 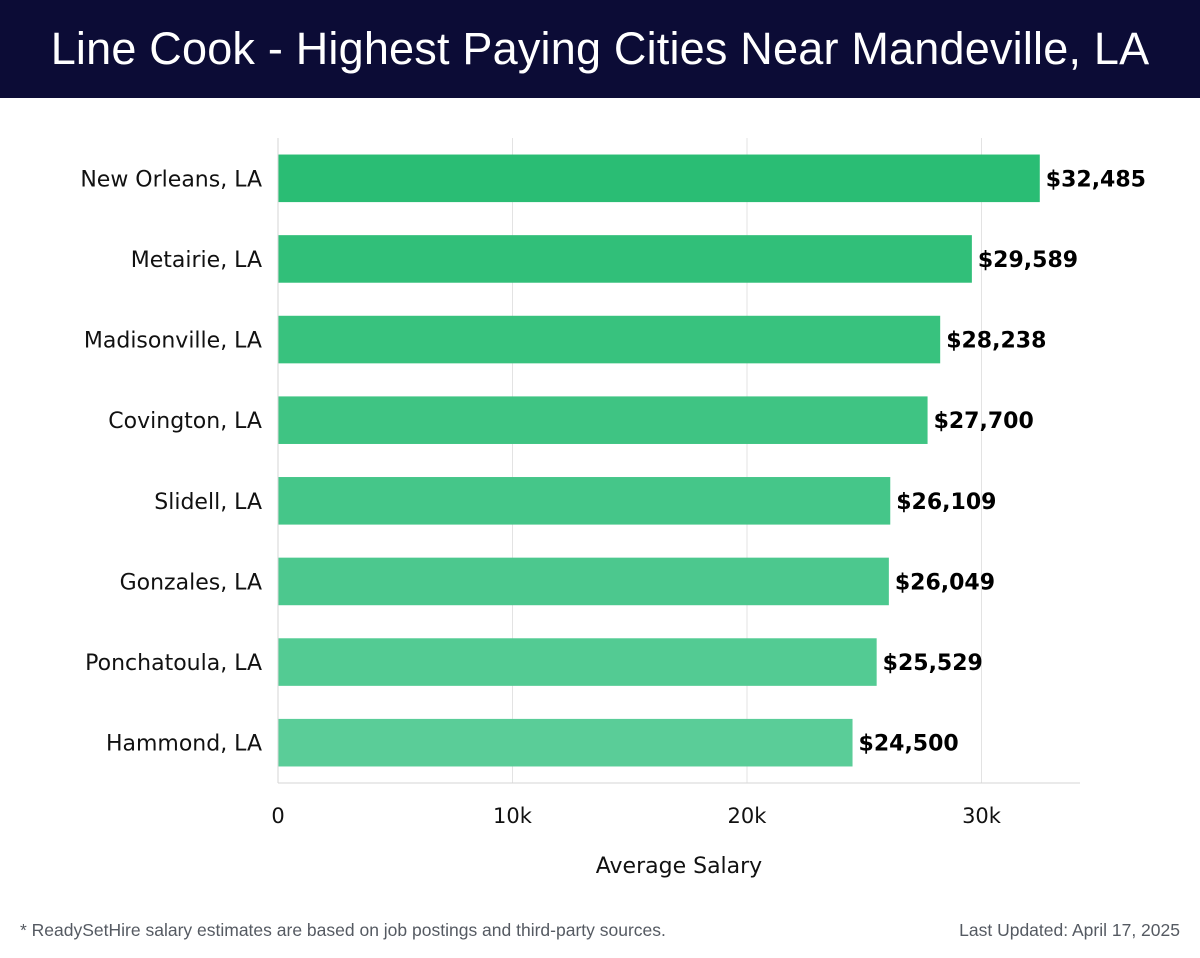 What do you see at coordinates (196, 260) in the screenshot?
I see `category-label: Metairie, LA` at bounding box center [196, 260].